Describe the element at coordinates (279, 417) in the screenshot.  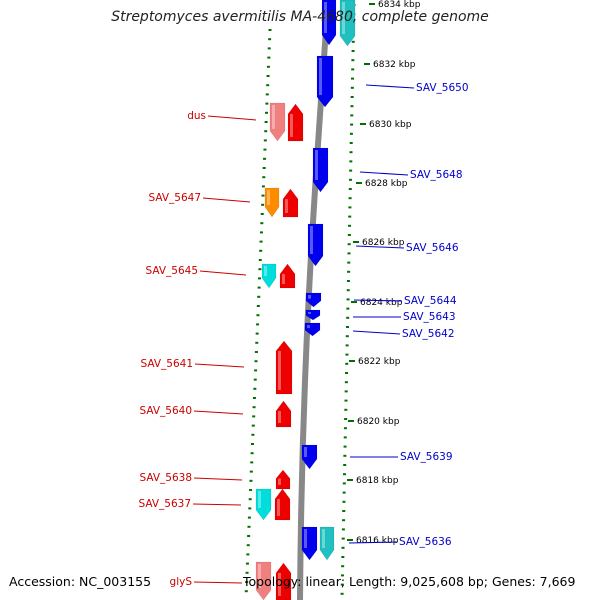
I see `gene-arrow-sav5640-highlight` at that location.